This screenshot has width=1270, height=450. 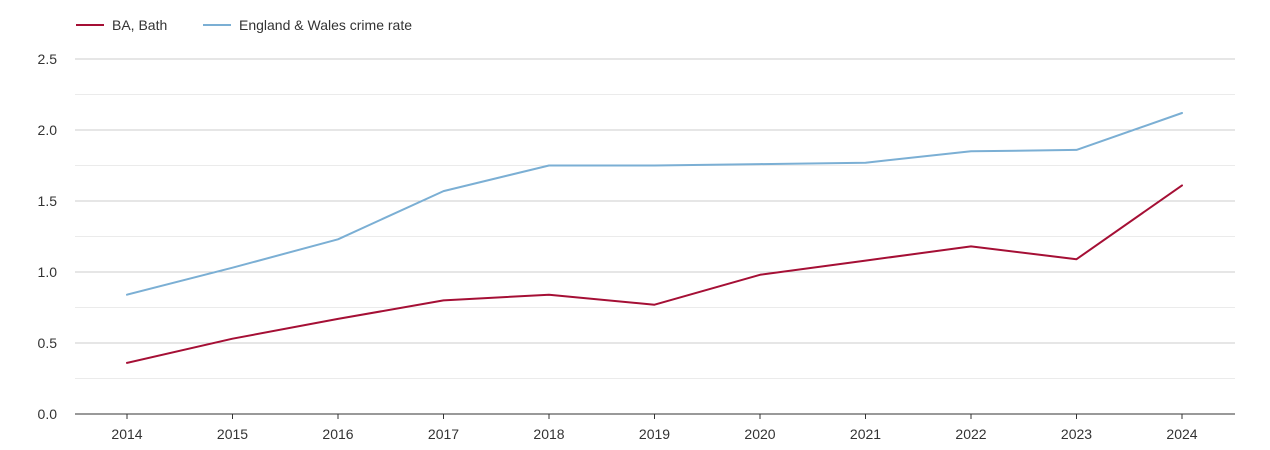 What do you see at coordinates (759, 434) in the screenshot?
I see `x-tick-label: 2020` at bounding box center [759, 434].